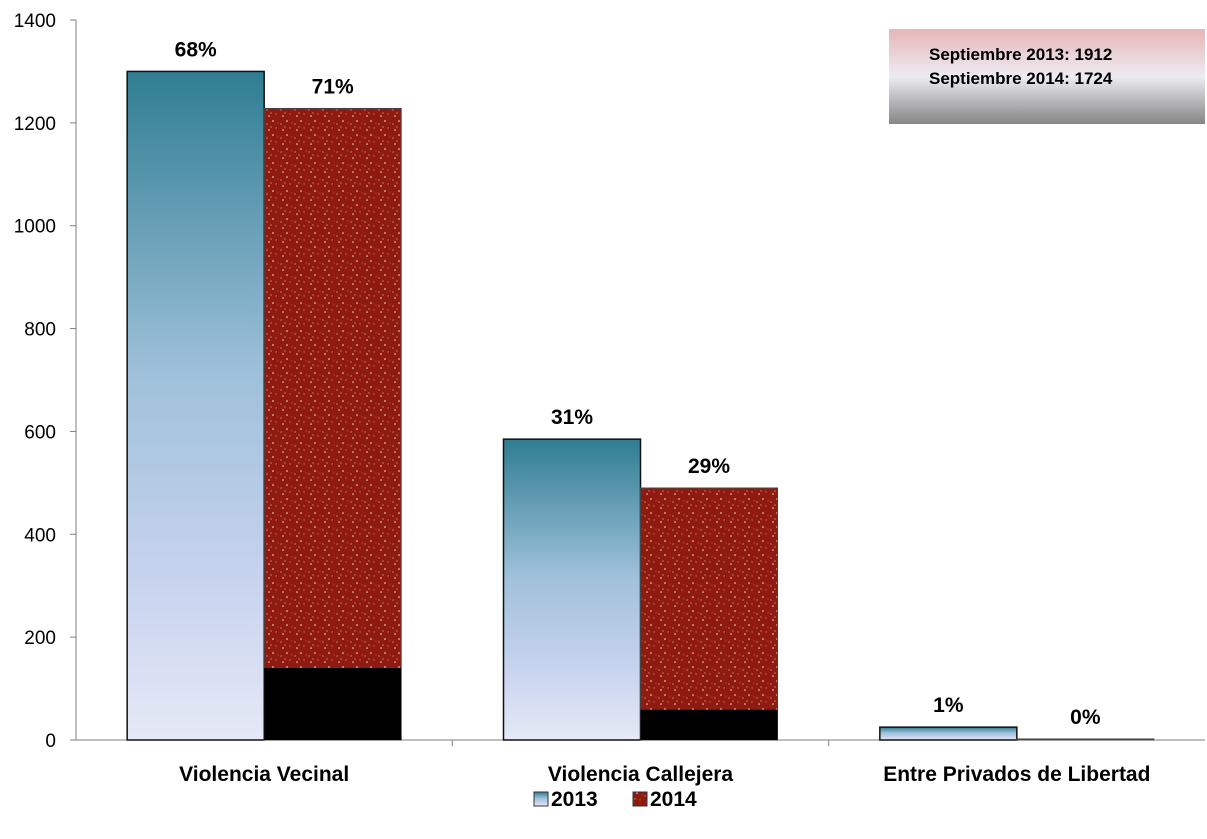  I want to click on y-tick-label: 1000, so click(35, 227).